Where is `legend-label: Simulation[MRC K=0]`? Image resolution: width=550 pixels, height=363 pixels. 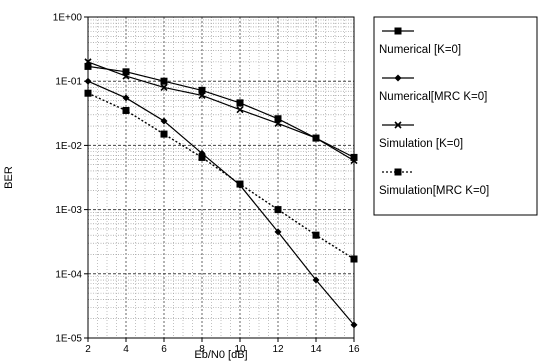
legend-label: Simulation[MRC K=0] is located at coordinates (434, 191).